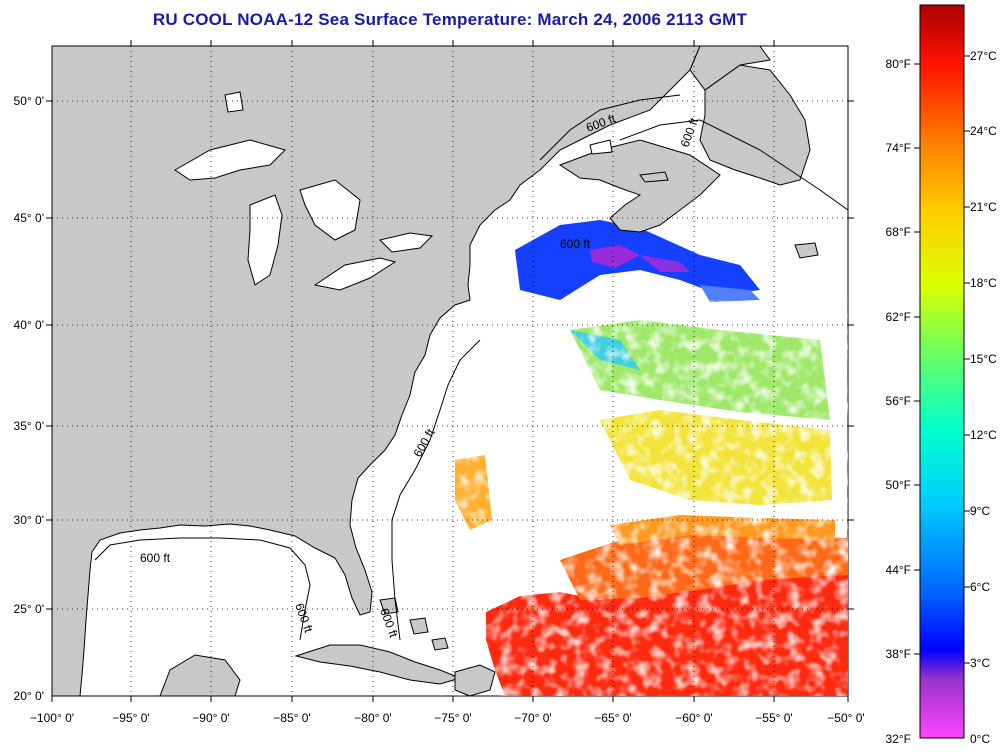 The height and width of the screenshot is (754, 1008). I want to click on lat-label: 20° 0', so click(29, 696).